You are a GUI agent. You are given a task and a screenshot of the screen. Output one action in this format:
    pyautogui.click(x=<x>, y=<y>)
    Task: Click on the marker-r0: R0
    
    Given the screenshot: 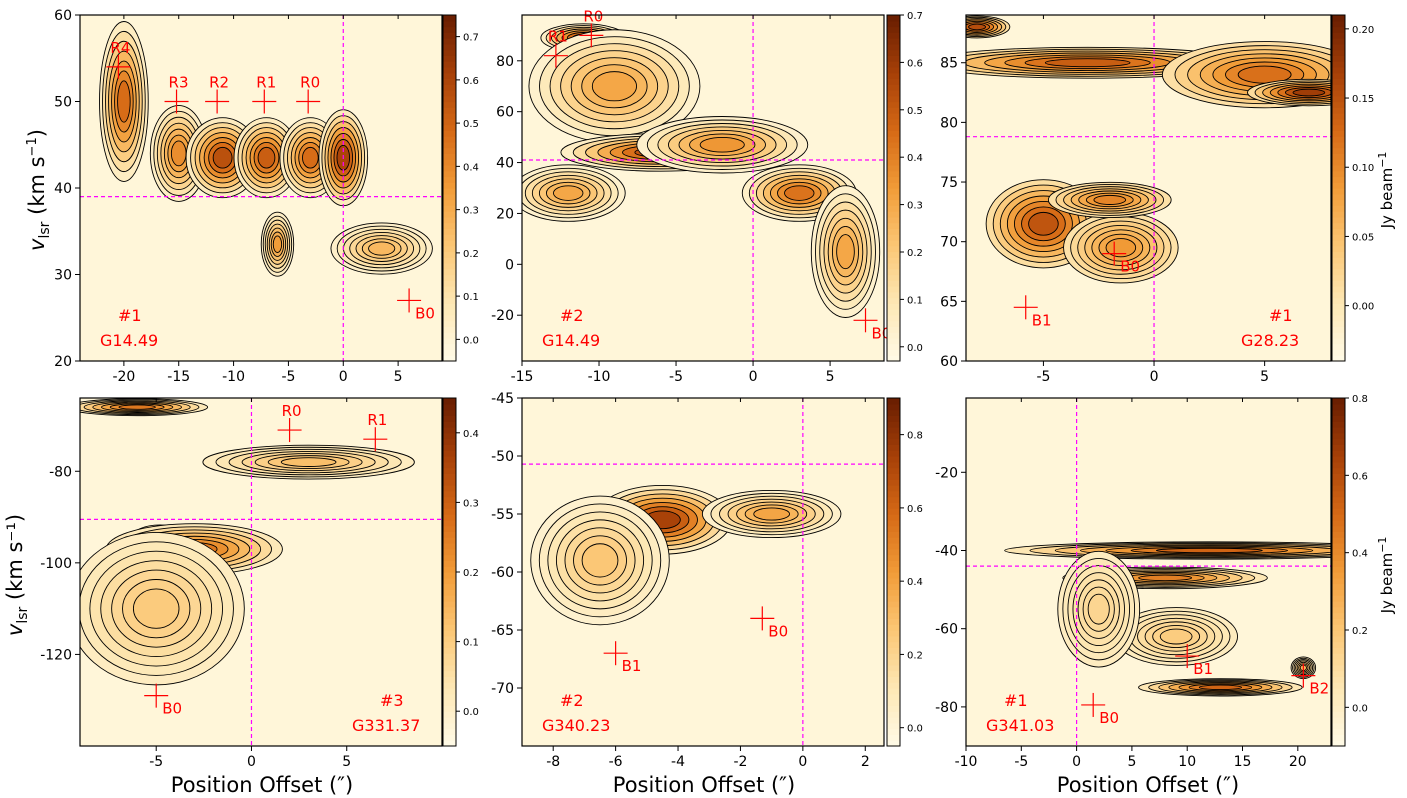 What is the action you would take?
    pyautogui.click(x=591, y=27)
    